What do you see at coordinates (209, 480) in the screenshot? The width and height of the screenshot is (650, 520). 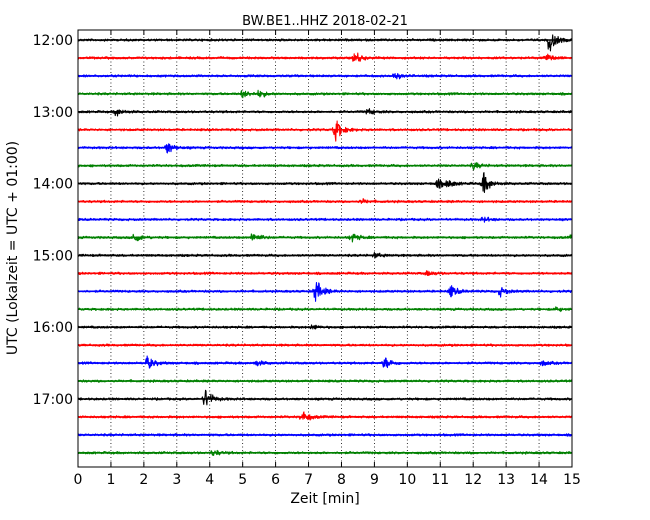 I see `x-tick-label: 4` at bounding box center [209, 480].